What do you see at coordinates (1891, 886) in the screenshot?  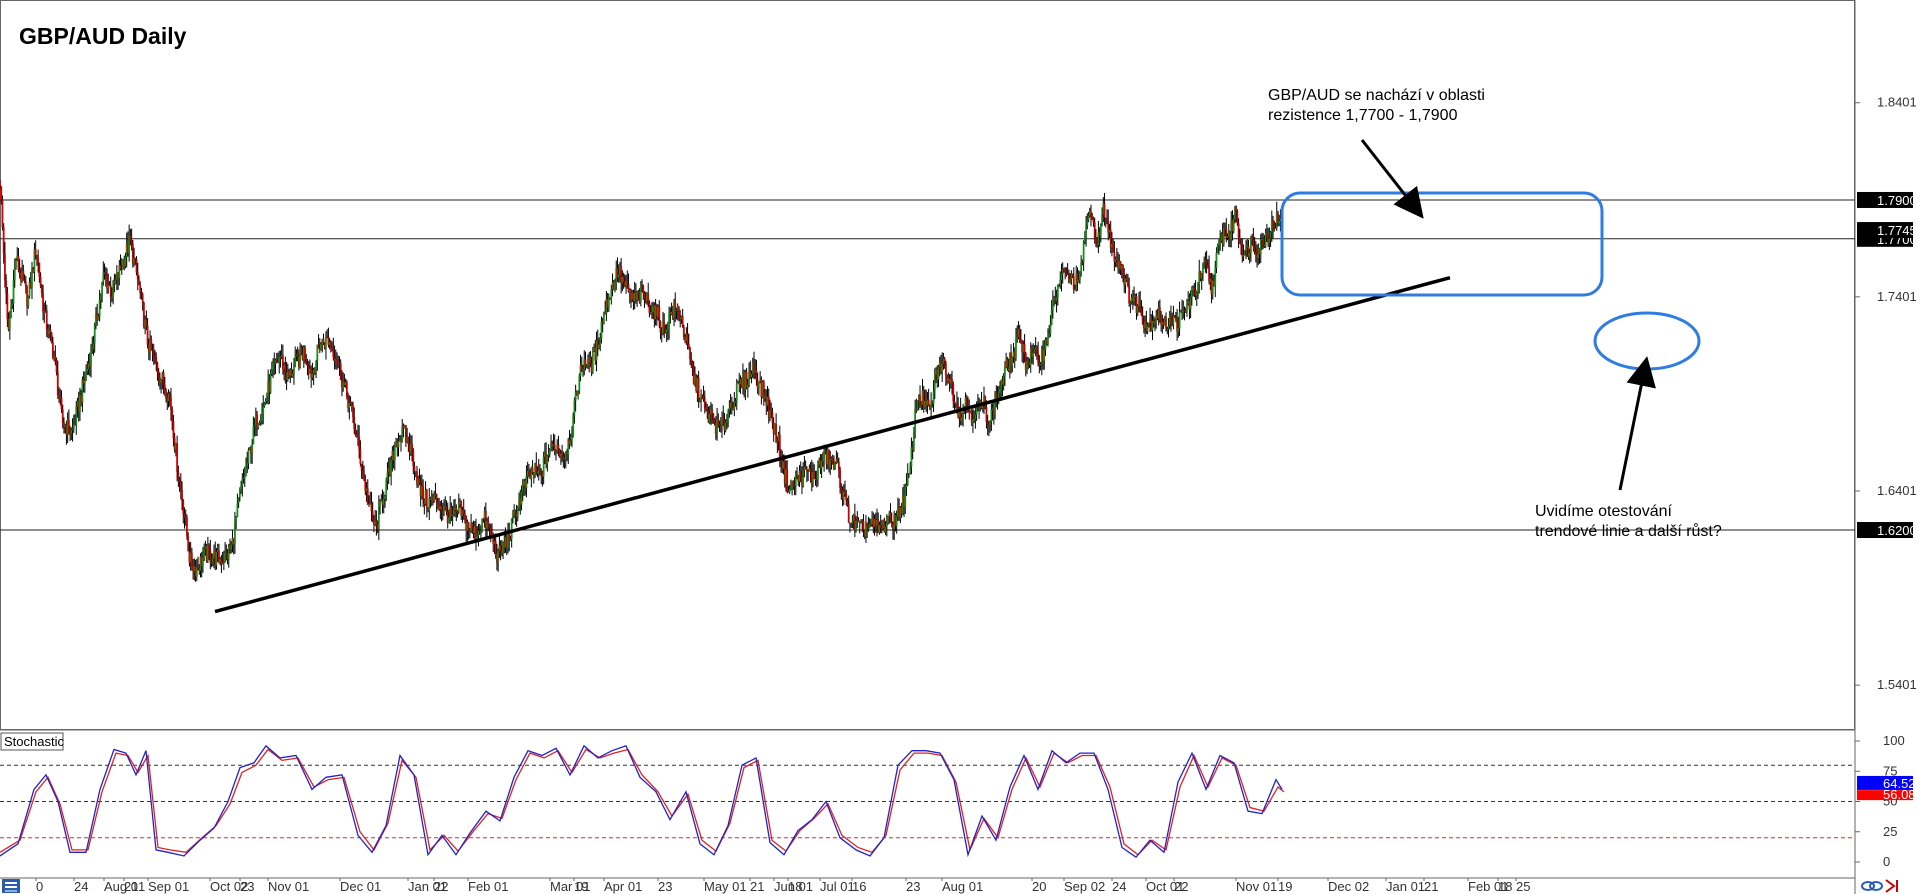 I see `scroll-right-icon` at bounding box center [1891, 886].